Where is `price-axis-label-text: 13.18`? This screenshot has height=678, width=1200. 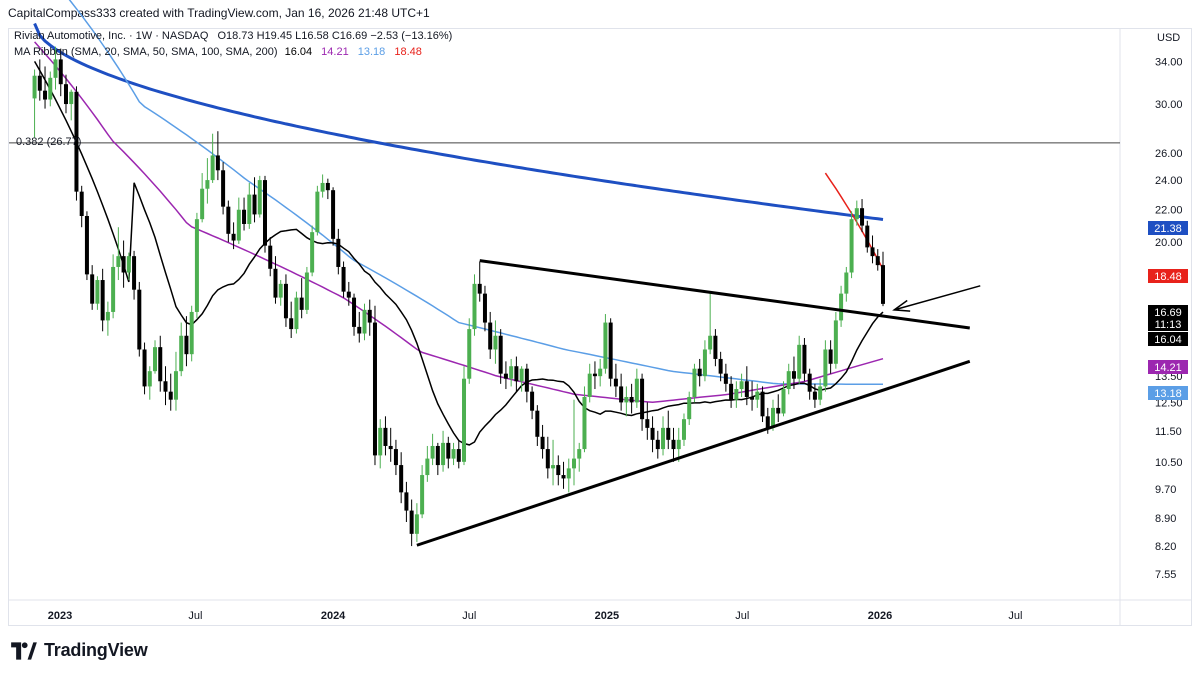
price-axis-label-text: 13.18 is located at coordinates (1168, 394).